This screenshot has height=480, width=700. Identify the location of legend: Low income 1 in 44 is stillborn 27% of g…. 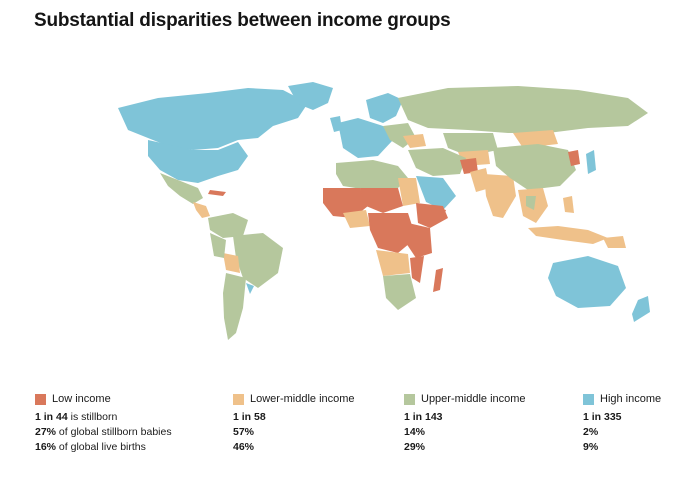
(350, 427).